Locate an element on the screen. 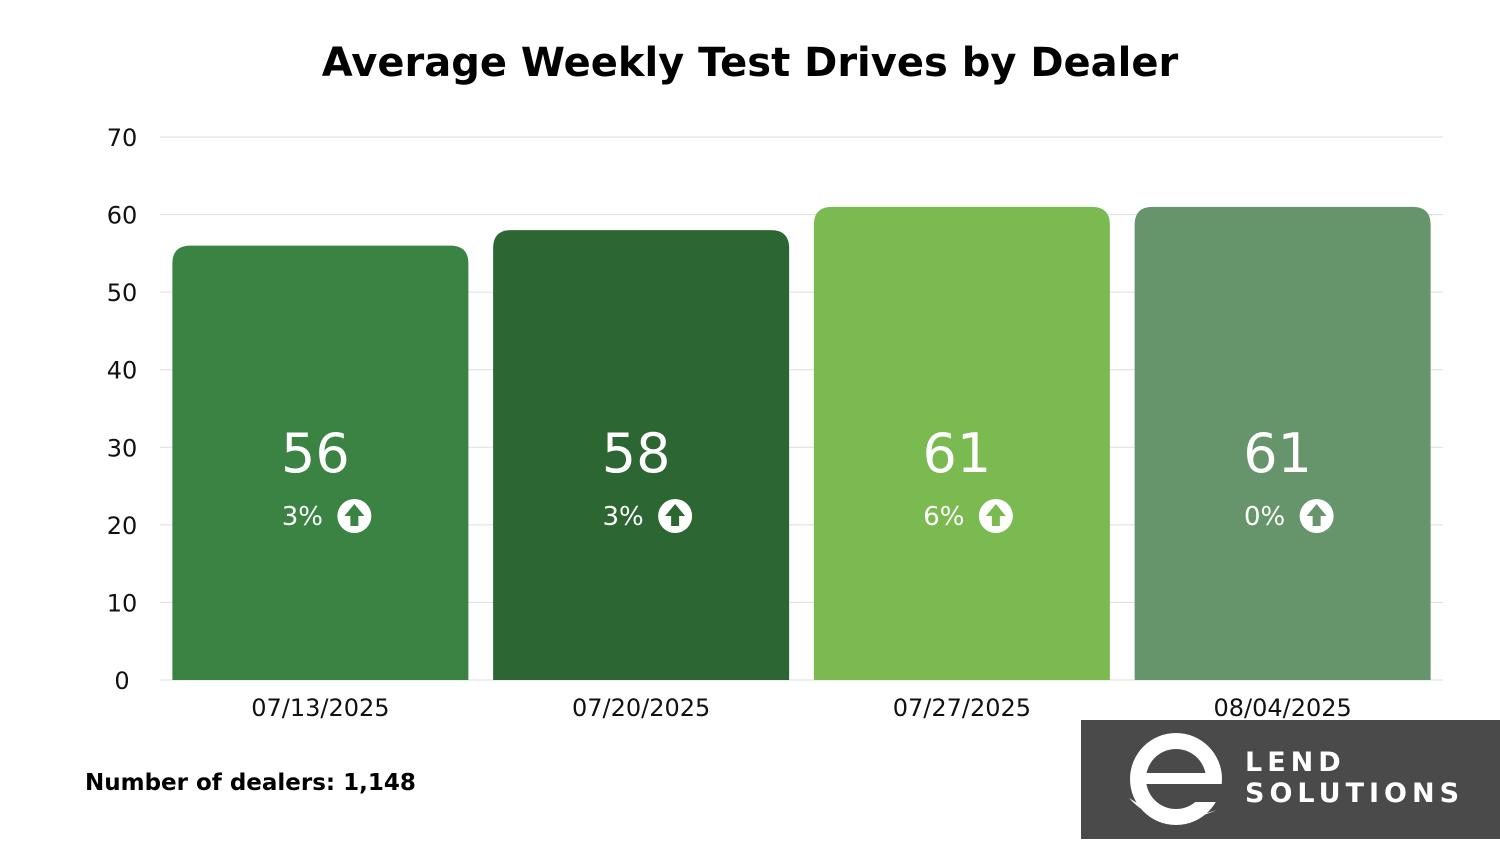  y-tick-label: 20 is located at coordinates (122, 526).